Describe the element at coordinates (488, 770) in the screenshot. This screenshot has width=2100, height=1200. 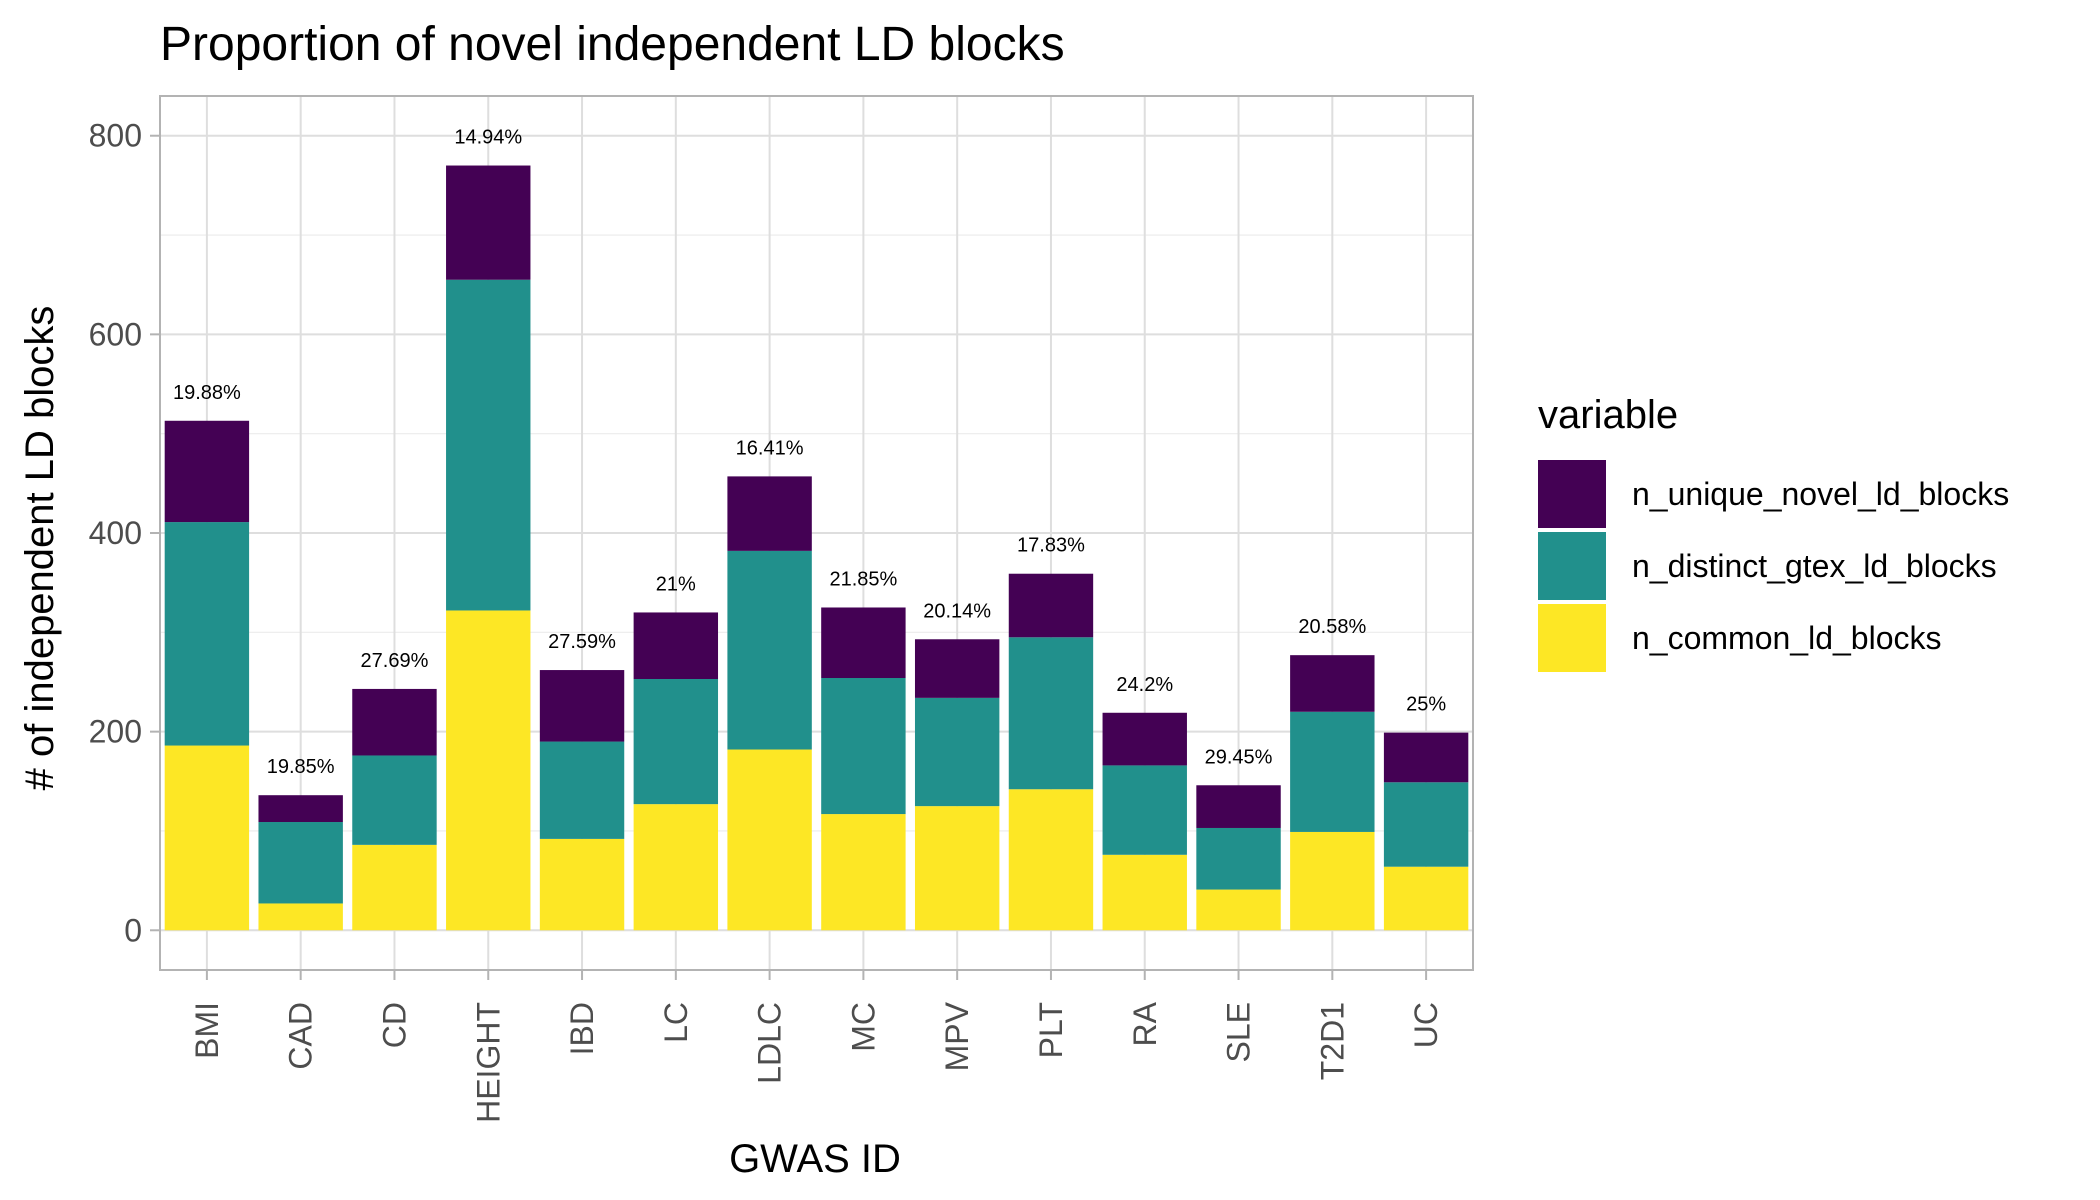
I see `bar-n_common_ld_blocks-HEIGHT` at that location.